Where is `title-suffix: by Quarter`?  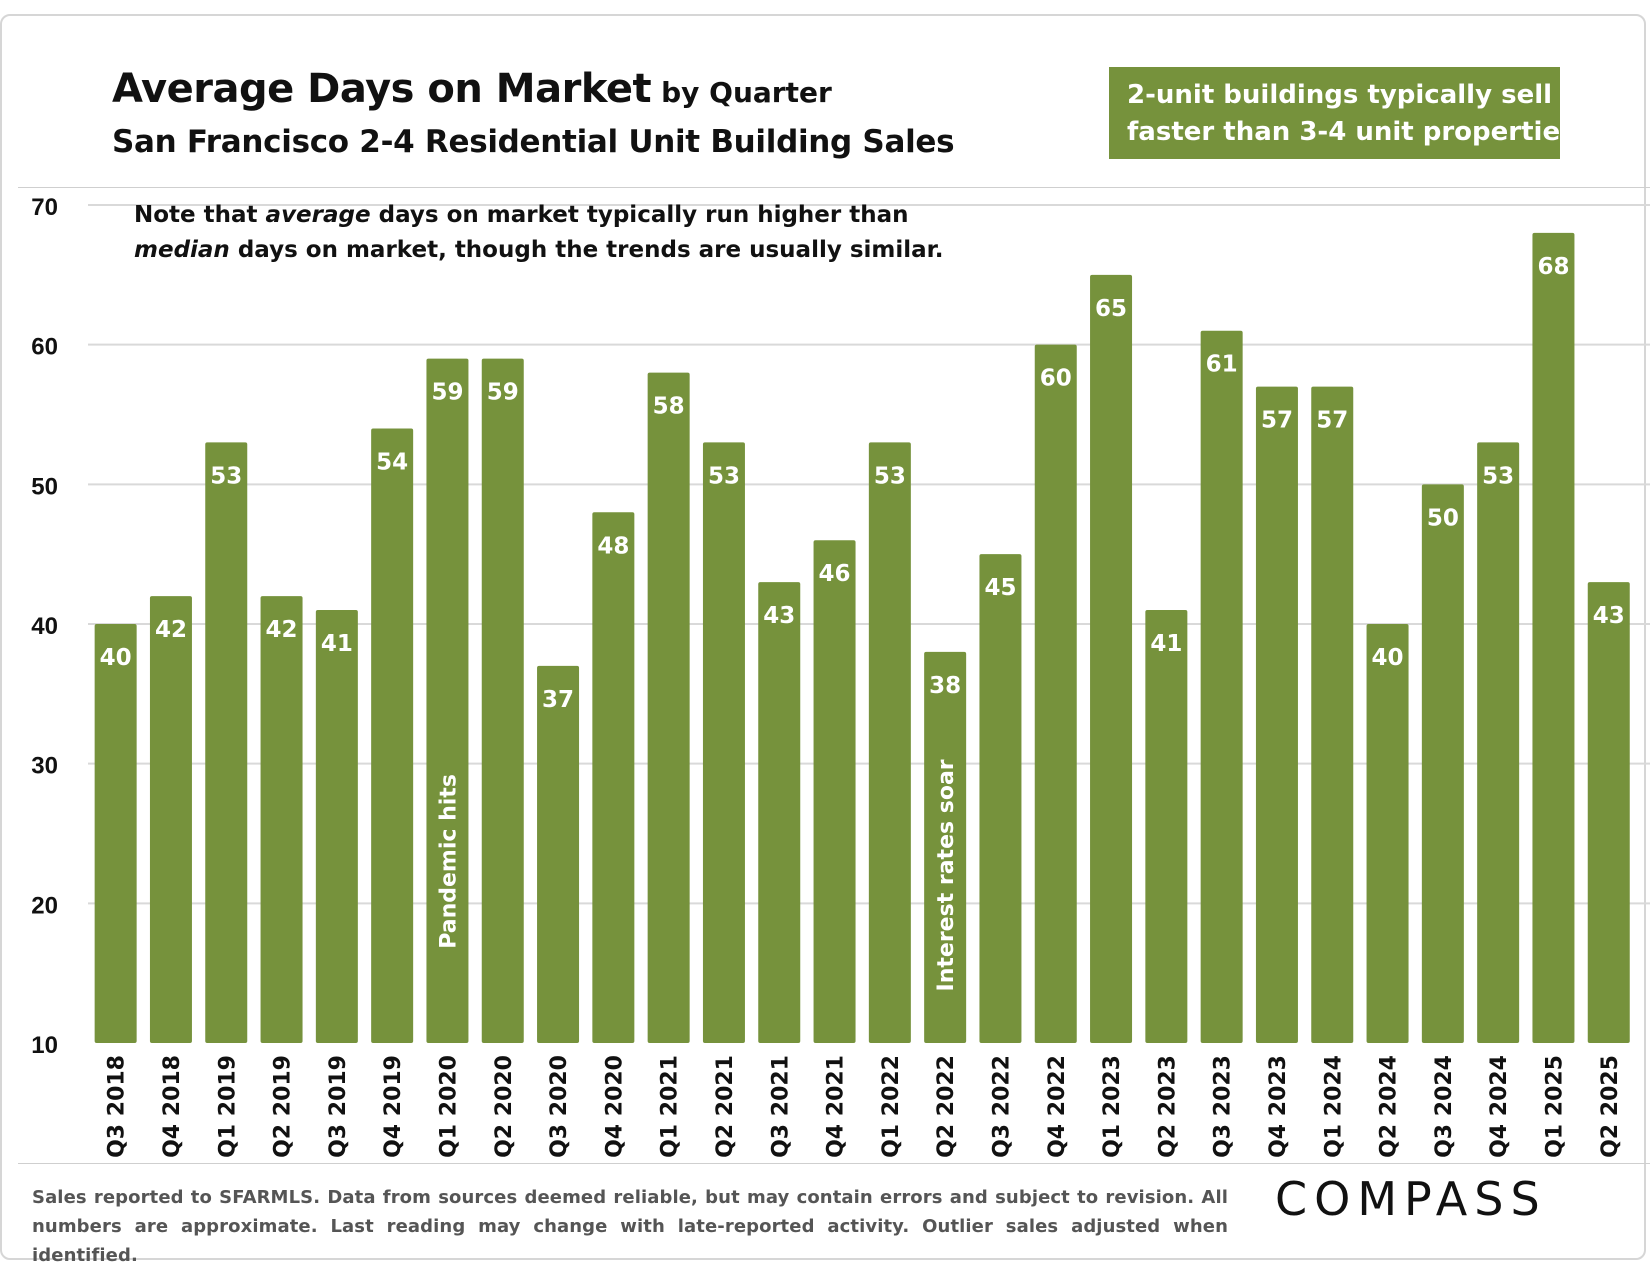
title-suffix: by Quarter is located at coordinates (746, 92).